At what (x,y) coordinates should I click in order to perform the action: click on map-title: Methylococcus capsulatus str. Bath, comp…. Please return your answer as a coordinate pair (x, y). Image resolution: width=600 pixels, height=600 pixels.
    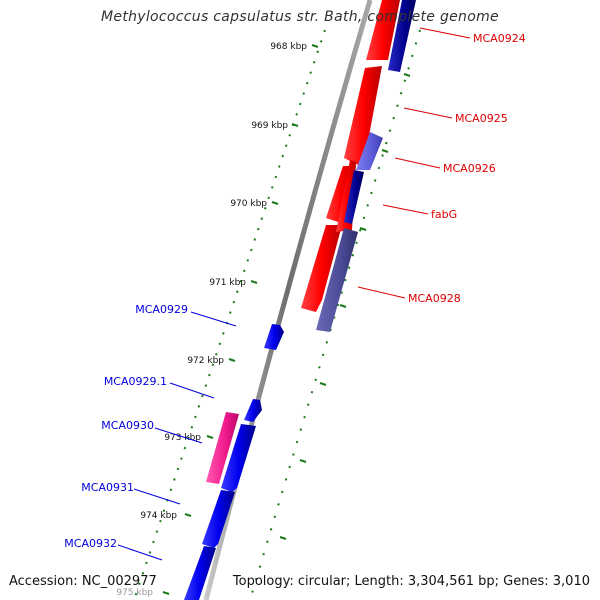
    Looking at the image, I should click on (300, 17).